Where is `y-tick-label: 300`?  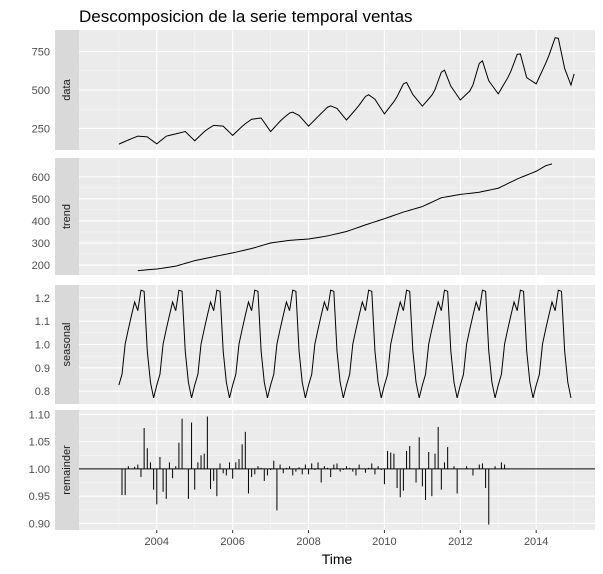 y-tick-label: 300 is located at coordinates (41, 244).